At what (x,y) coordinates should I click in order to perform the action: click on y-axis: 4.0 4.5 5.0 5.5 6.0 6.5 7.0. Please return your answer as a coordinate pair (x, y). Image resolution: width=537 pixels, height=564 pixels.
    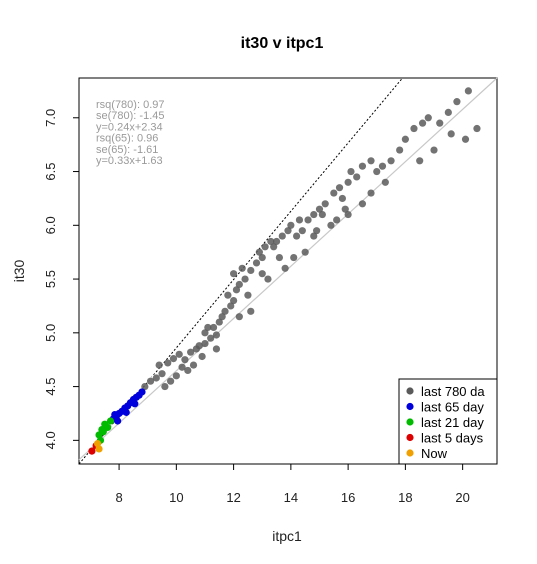
    Looking at the image, I should click on (61, 279).